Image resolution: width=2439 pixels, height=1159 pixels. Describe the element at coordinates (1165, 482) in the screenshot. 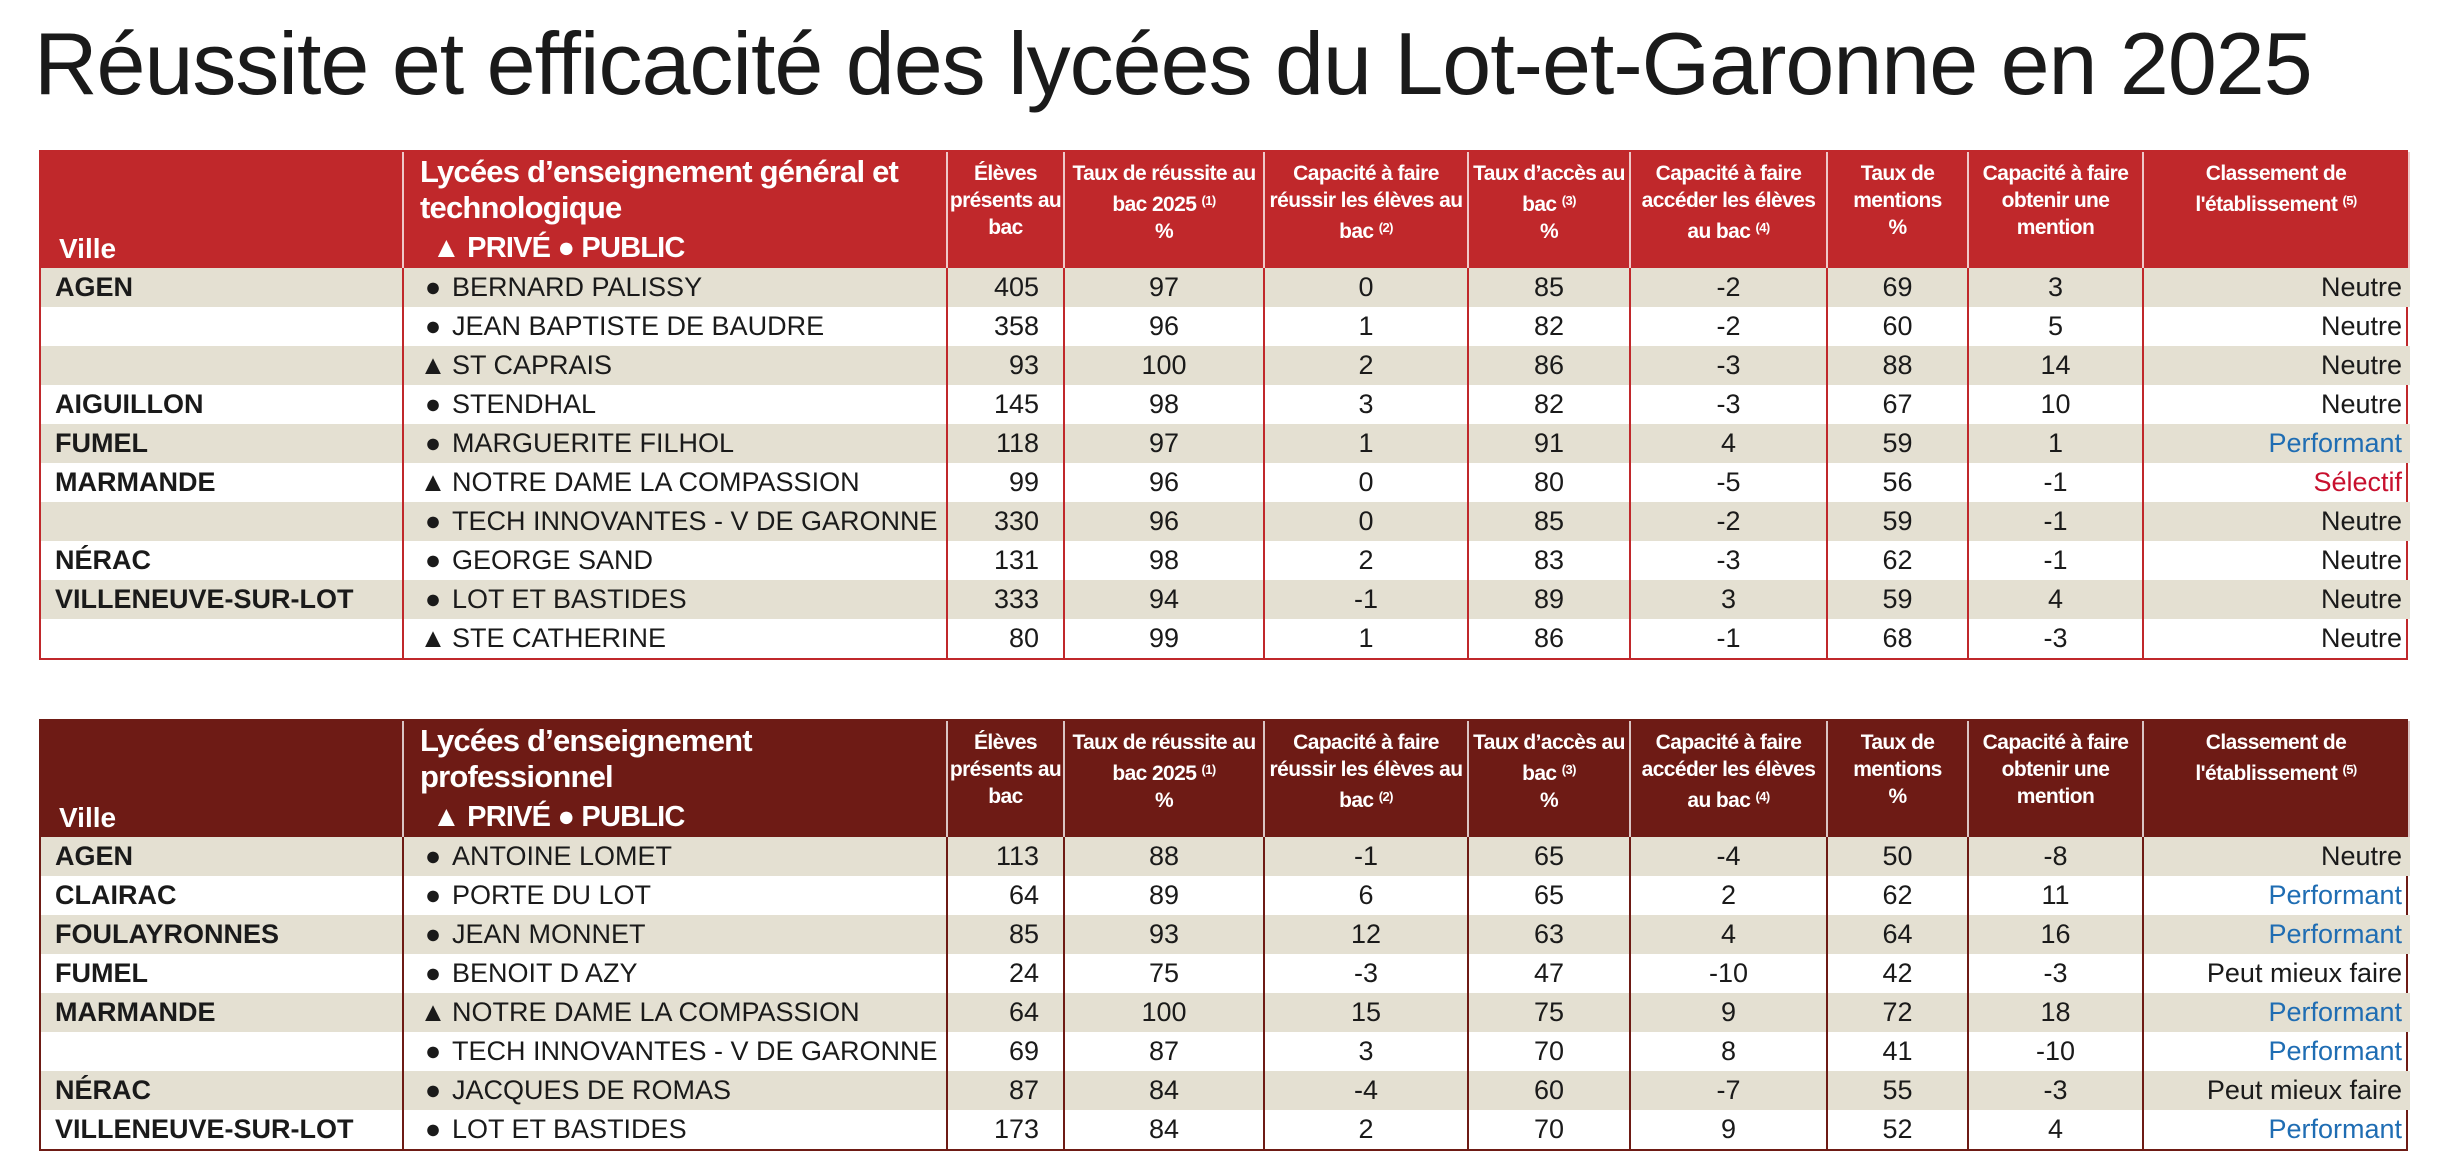

I see `cell-value: 96` at that location.